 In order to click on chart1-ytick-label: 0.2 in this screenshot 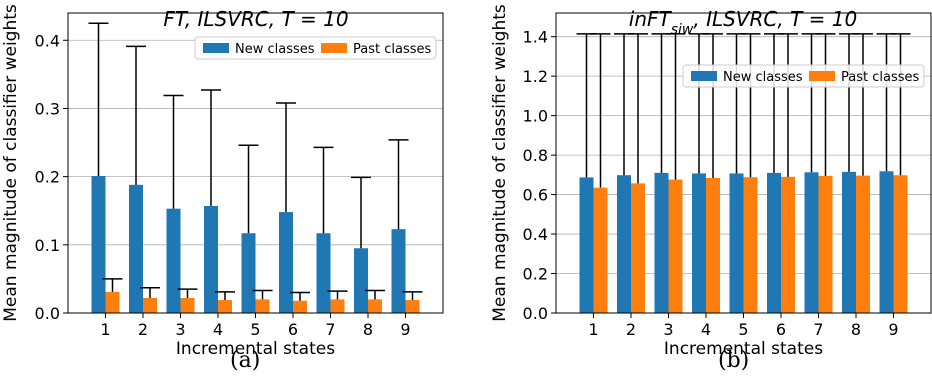, I will do `click(47, 177)`.